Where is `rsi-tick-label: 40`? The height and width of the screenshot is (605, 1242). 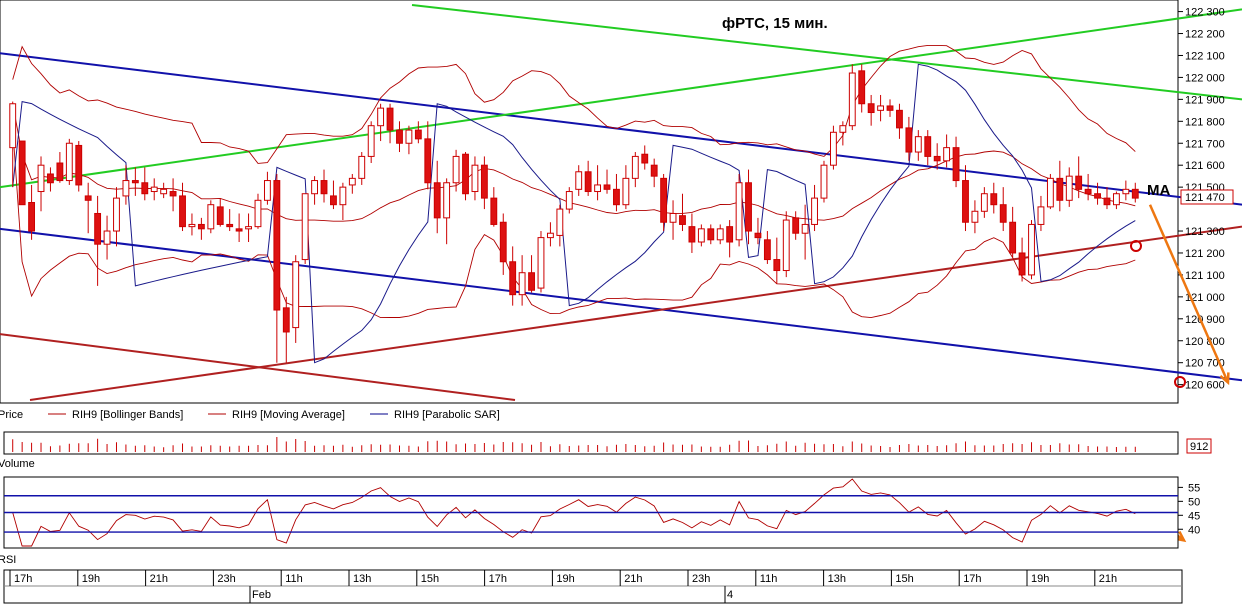
rsi-tick-label: 40 is located at coordinates (1194, 530).